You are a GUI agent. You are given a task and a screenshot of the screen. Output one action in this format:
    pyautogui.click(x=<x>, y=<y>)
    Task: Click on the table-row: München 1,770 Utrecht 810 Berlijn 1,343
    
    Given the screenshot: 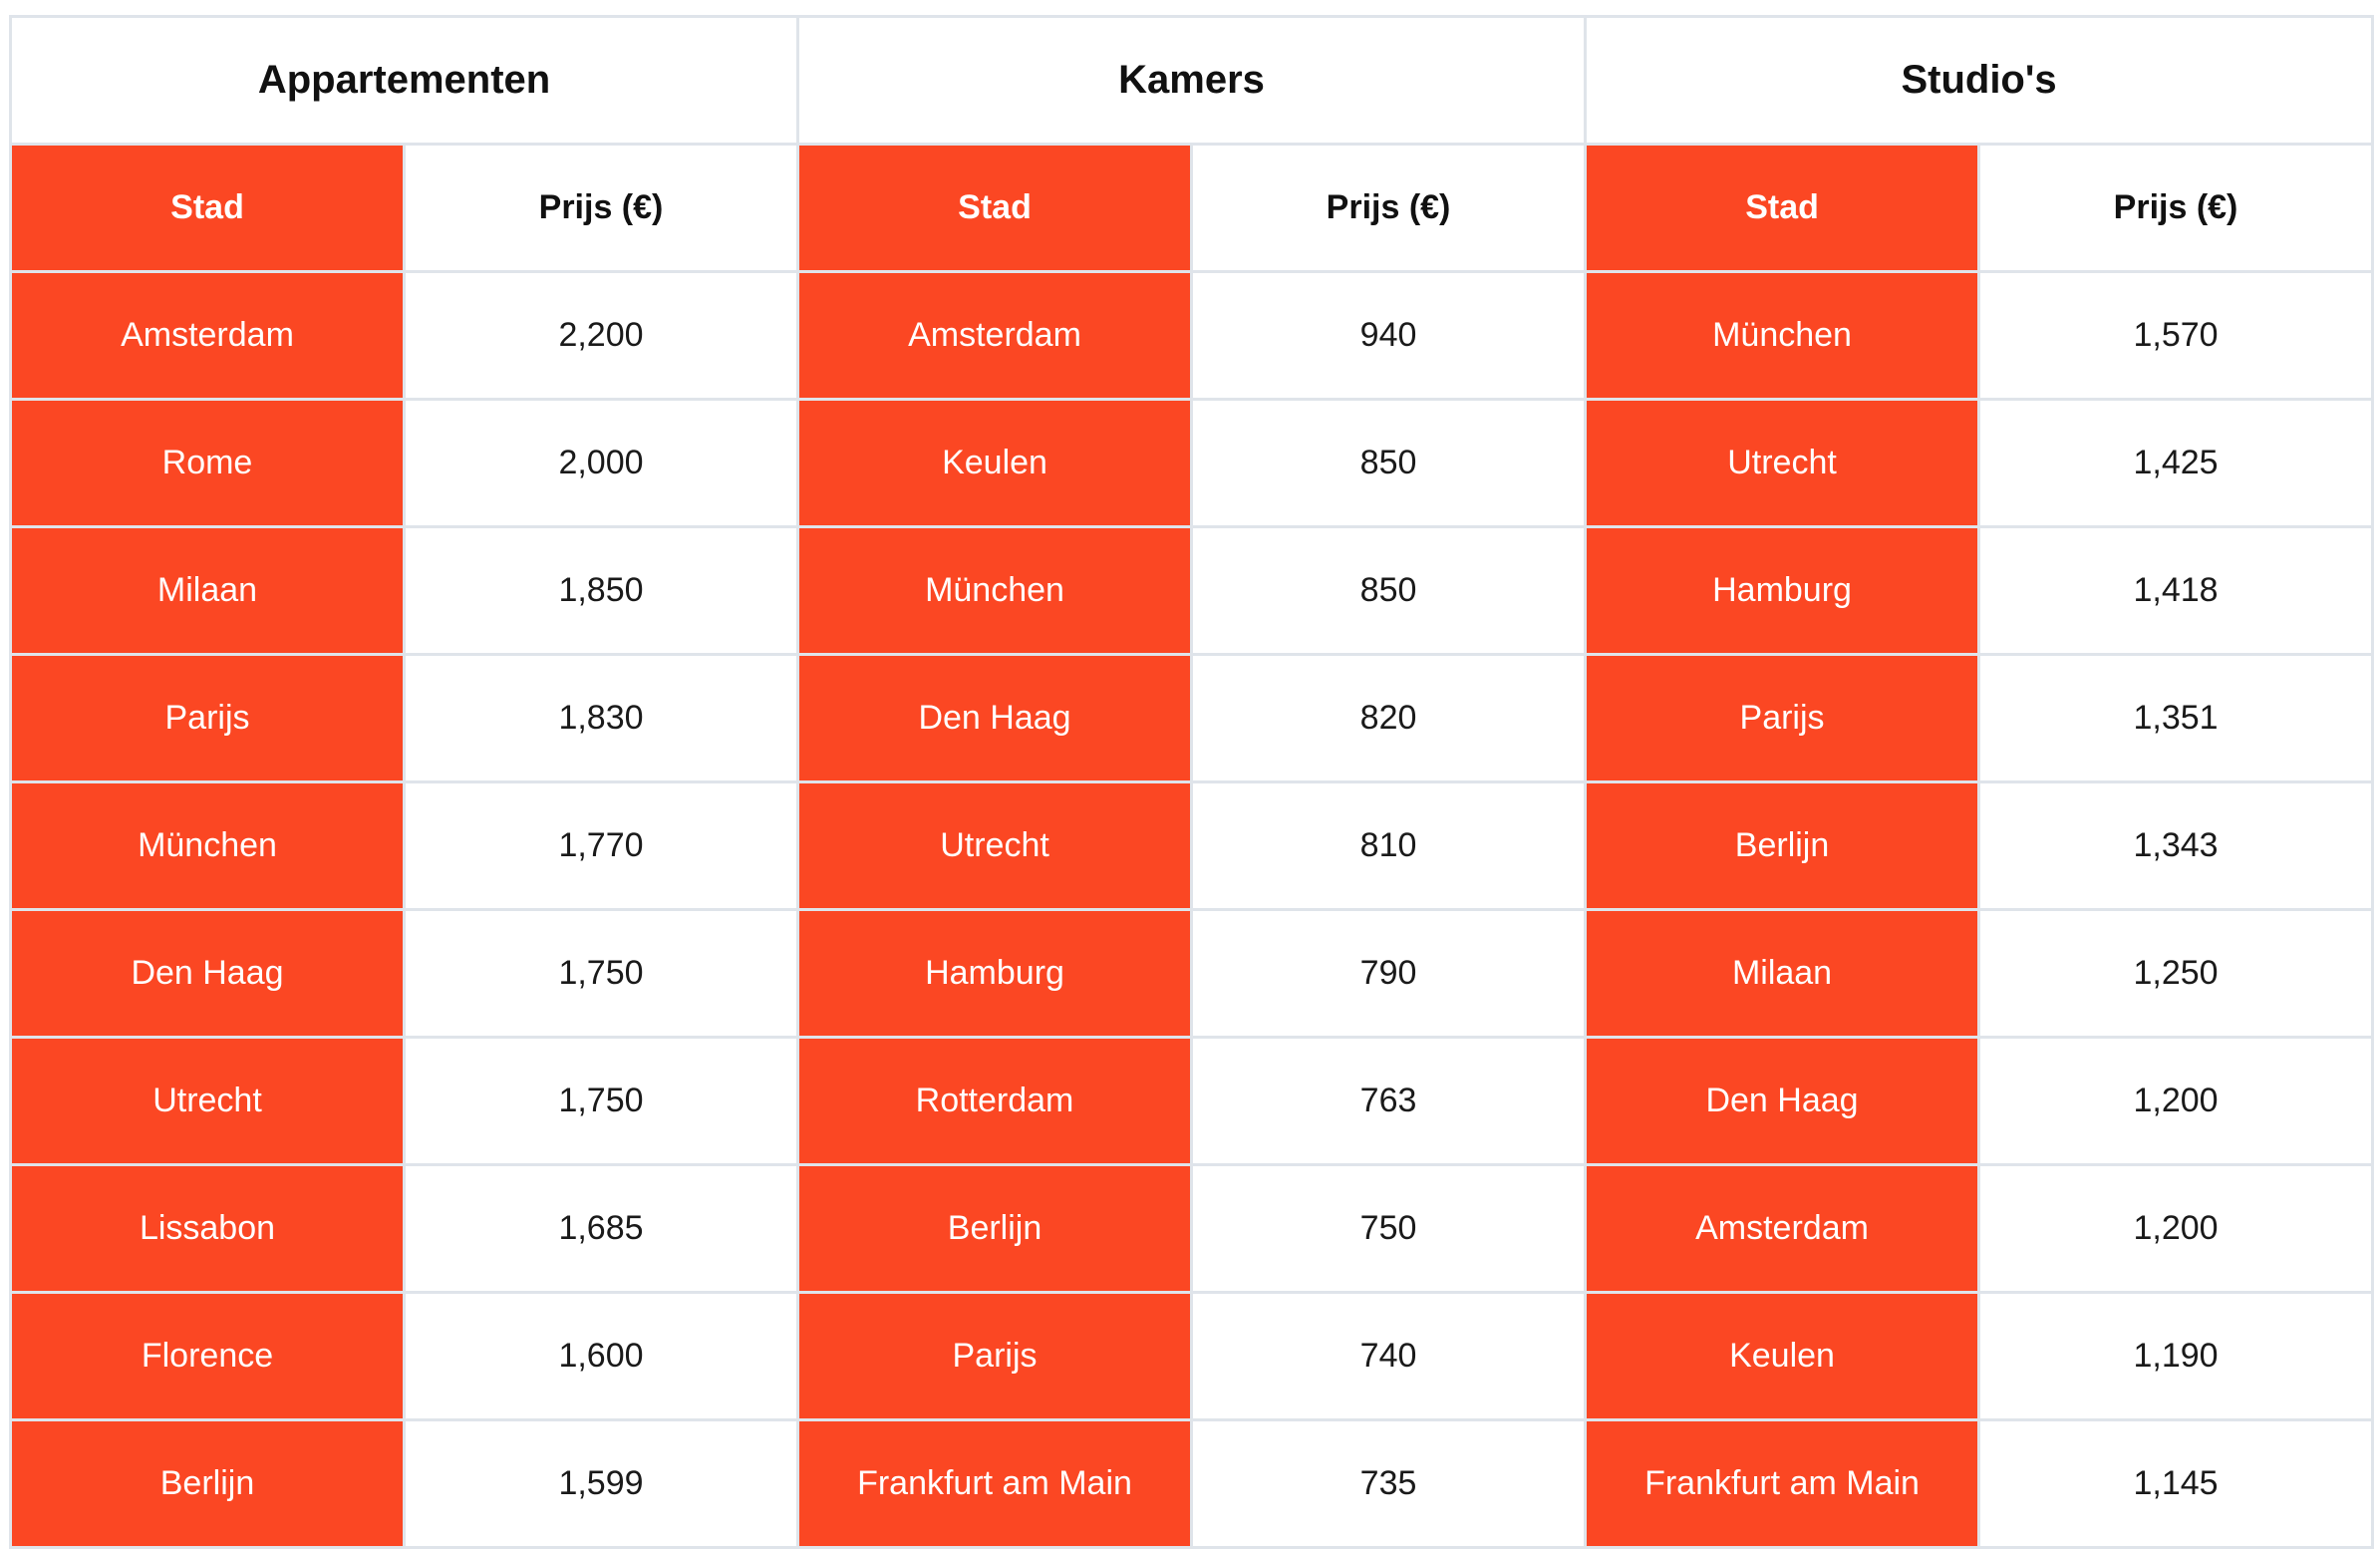 What is the action you would take?
    pyautogui.click(x=1192, y=845)
    